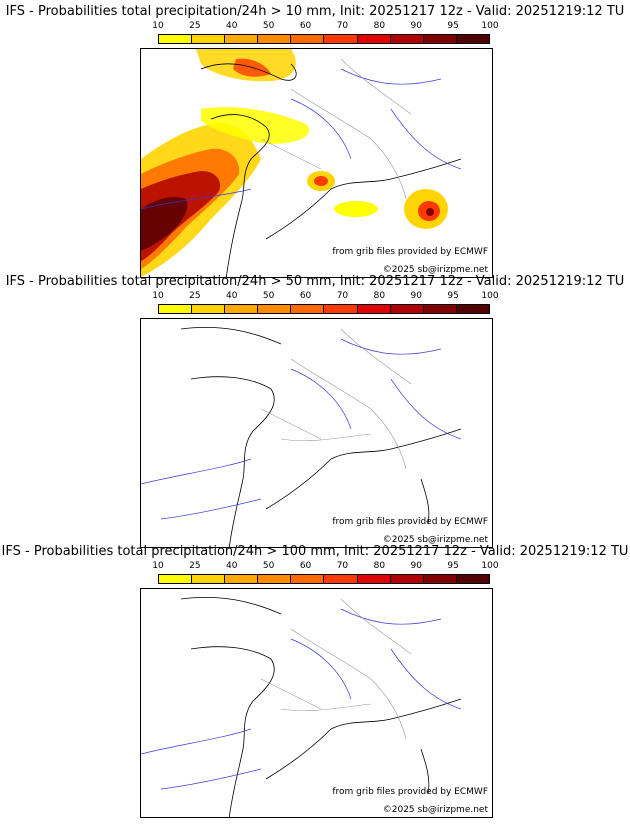  Describe the element at coordinates (201, 200) in the screenshot. I see `precip-area-atlantic` at that location.